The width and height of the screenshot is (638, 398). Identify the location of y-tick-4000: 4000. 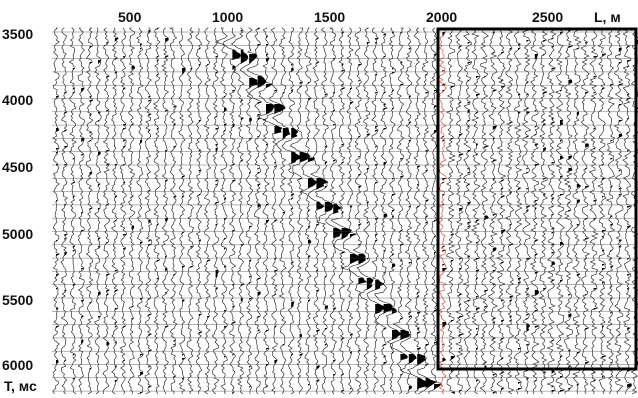
(18, 100).